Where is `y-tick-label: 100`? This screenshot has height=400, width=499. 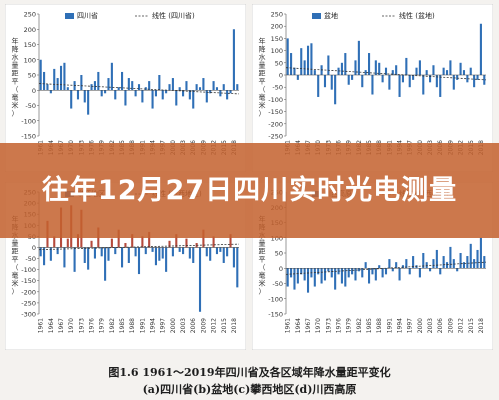
y-tick-label: 100 is located at coordinates (277, 51).